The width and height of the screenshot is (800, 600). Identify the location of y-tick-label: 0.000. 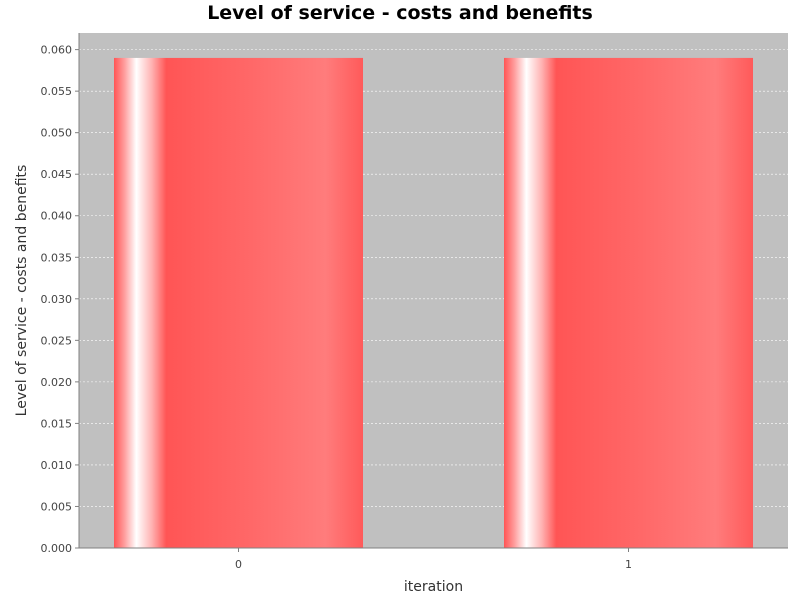
(57, 548).